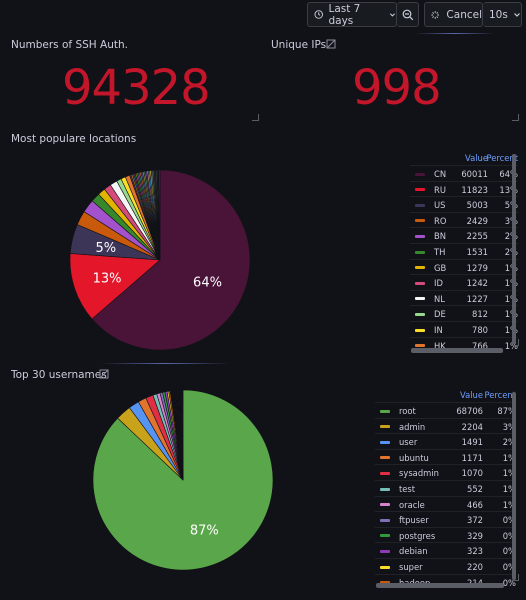 This screenshot has height=600, width=526. What do you see at coordinates (445, 566) in the screenshot?
I see `legend-item-super: super 220 0%` at bounding box center [445, 566].